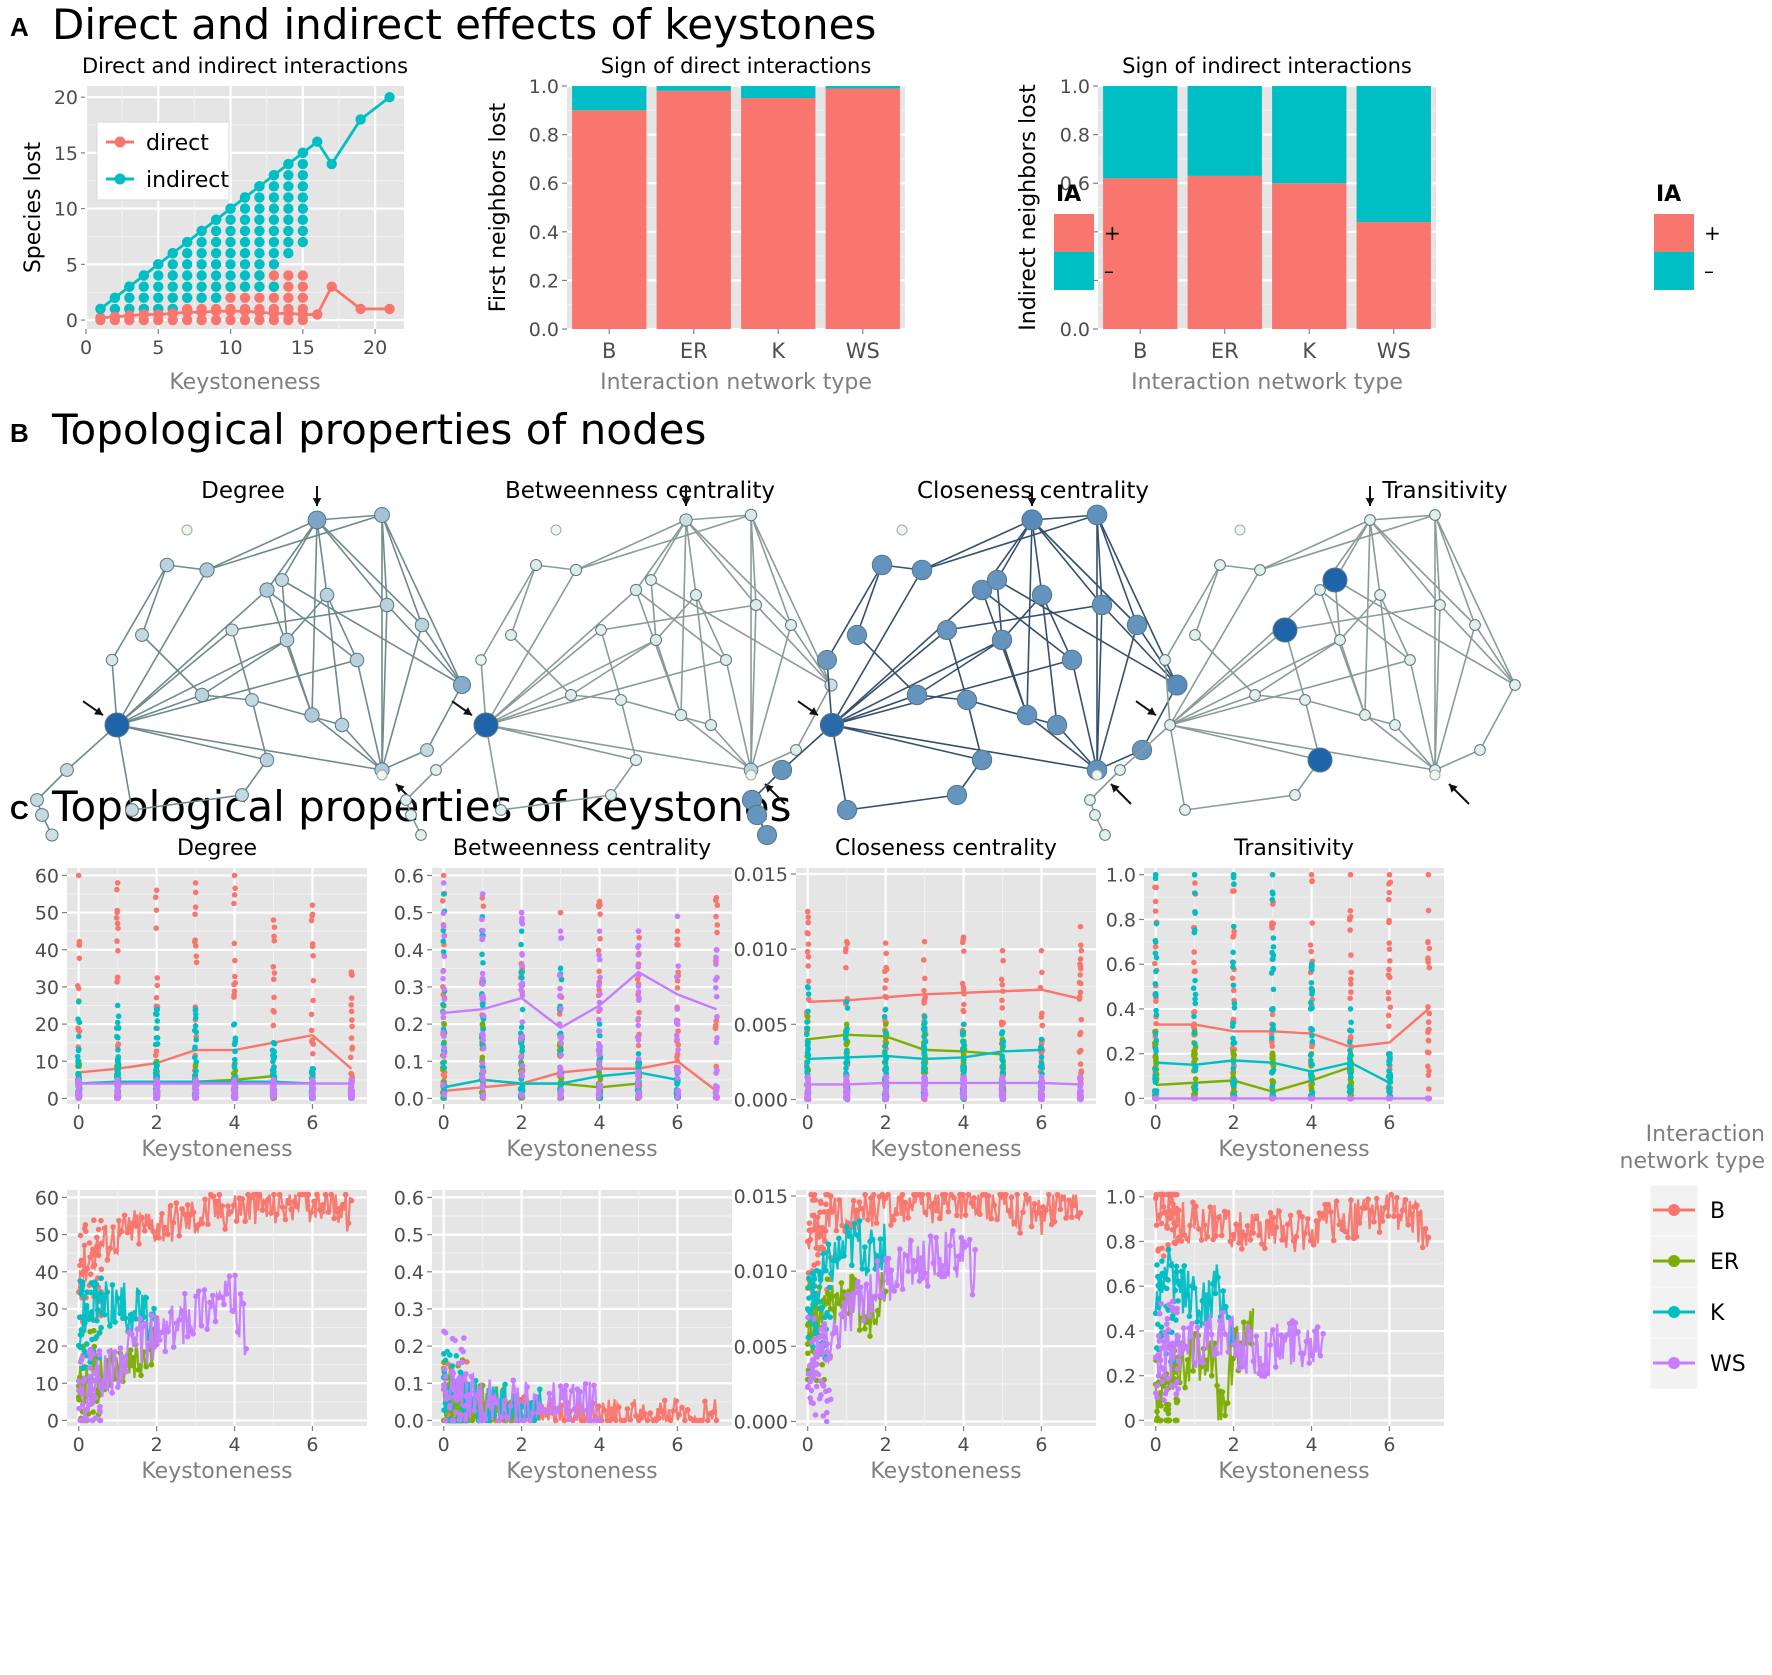  I want to click on x-tick-label: 6, so click(1041, 1445).